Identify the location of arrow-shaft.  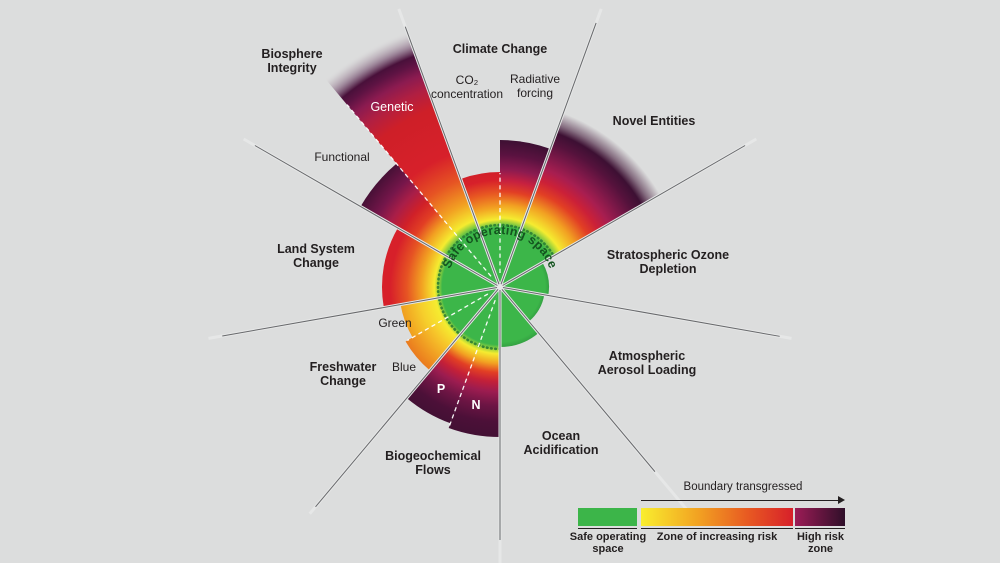
(740, 500).